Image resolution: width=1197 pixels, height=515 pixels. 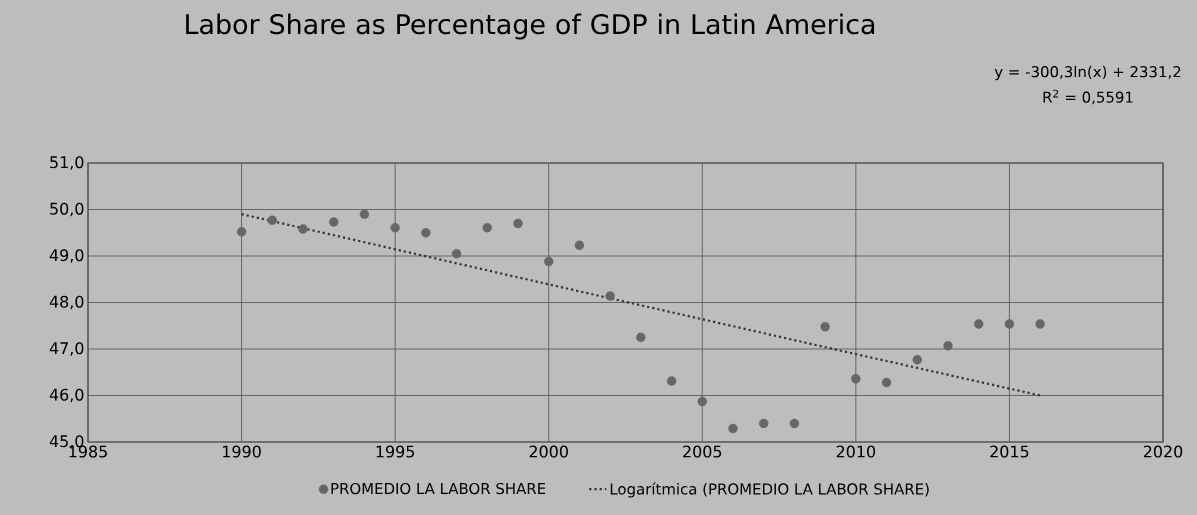 I want to click on text: R$^{2}$ = 0,5591, so click(x=1088, y=97).